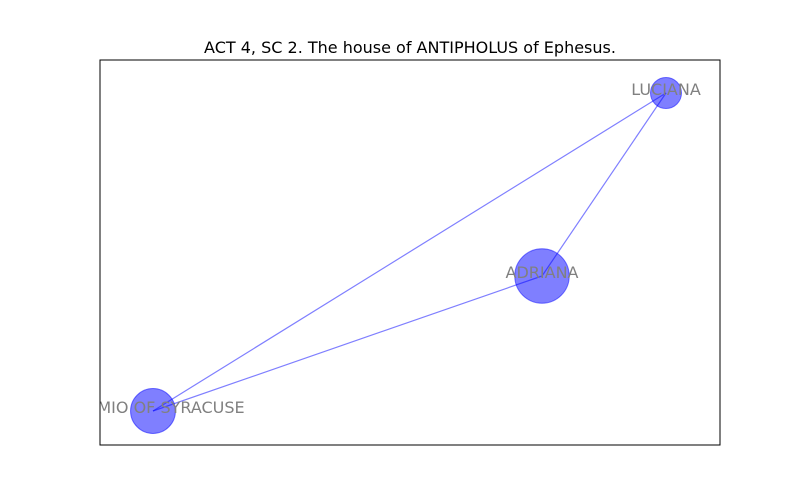  I want to click on node-label-adriana: ADRIANA, so click(542, 272).